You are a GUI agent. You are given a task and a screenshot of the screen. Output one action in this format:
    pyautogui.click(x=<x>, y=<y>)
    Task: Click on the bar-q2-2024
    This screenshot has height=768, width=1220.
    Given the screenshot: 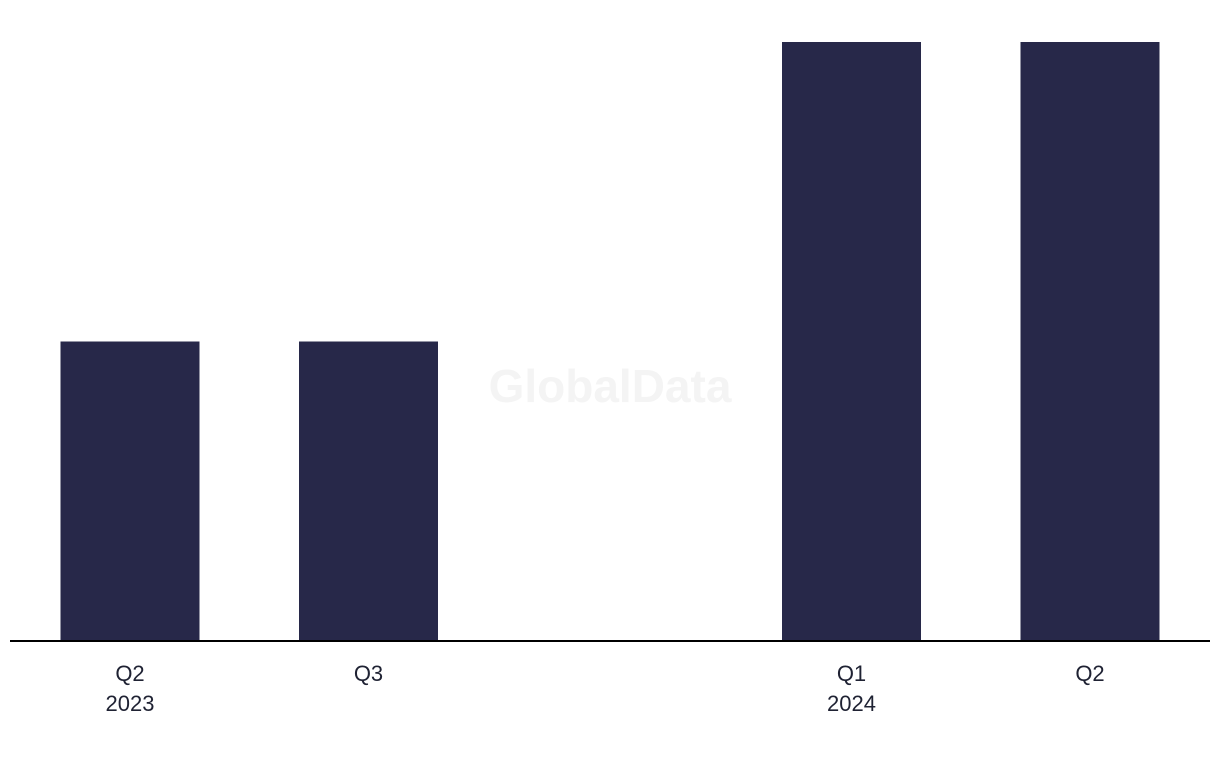 What is the action you would take?
    pyautogui.click(x=1090, y=341)
    